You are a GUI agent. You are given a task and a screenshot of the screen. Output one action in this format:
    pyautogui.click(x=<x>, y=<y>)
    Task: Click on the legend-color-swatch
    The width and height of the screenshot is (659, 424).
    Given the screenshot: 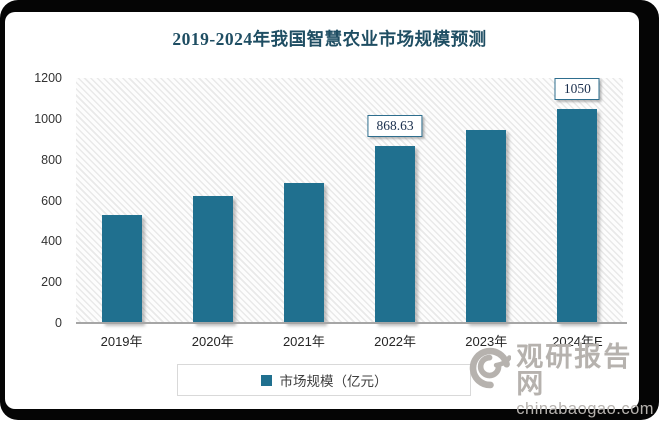 What is the action you would take?
    pyautogui.click(x=266, y=380)
    